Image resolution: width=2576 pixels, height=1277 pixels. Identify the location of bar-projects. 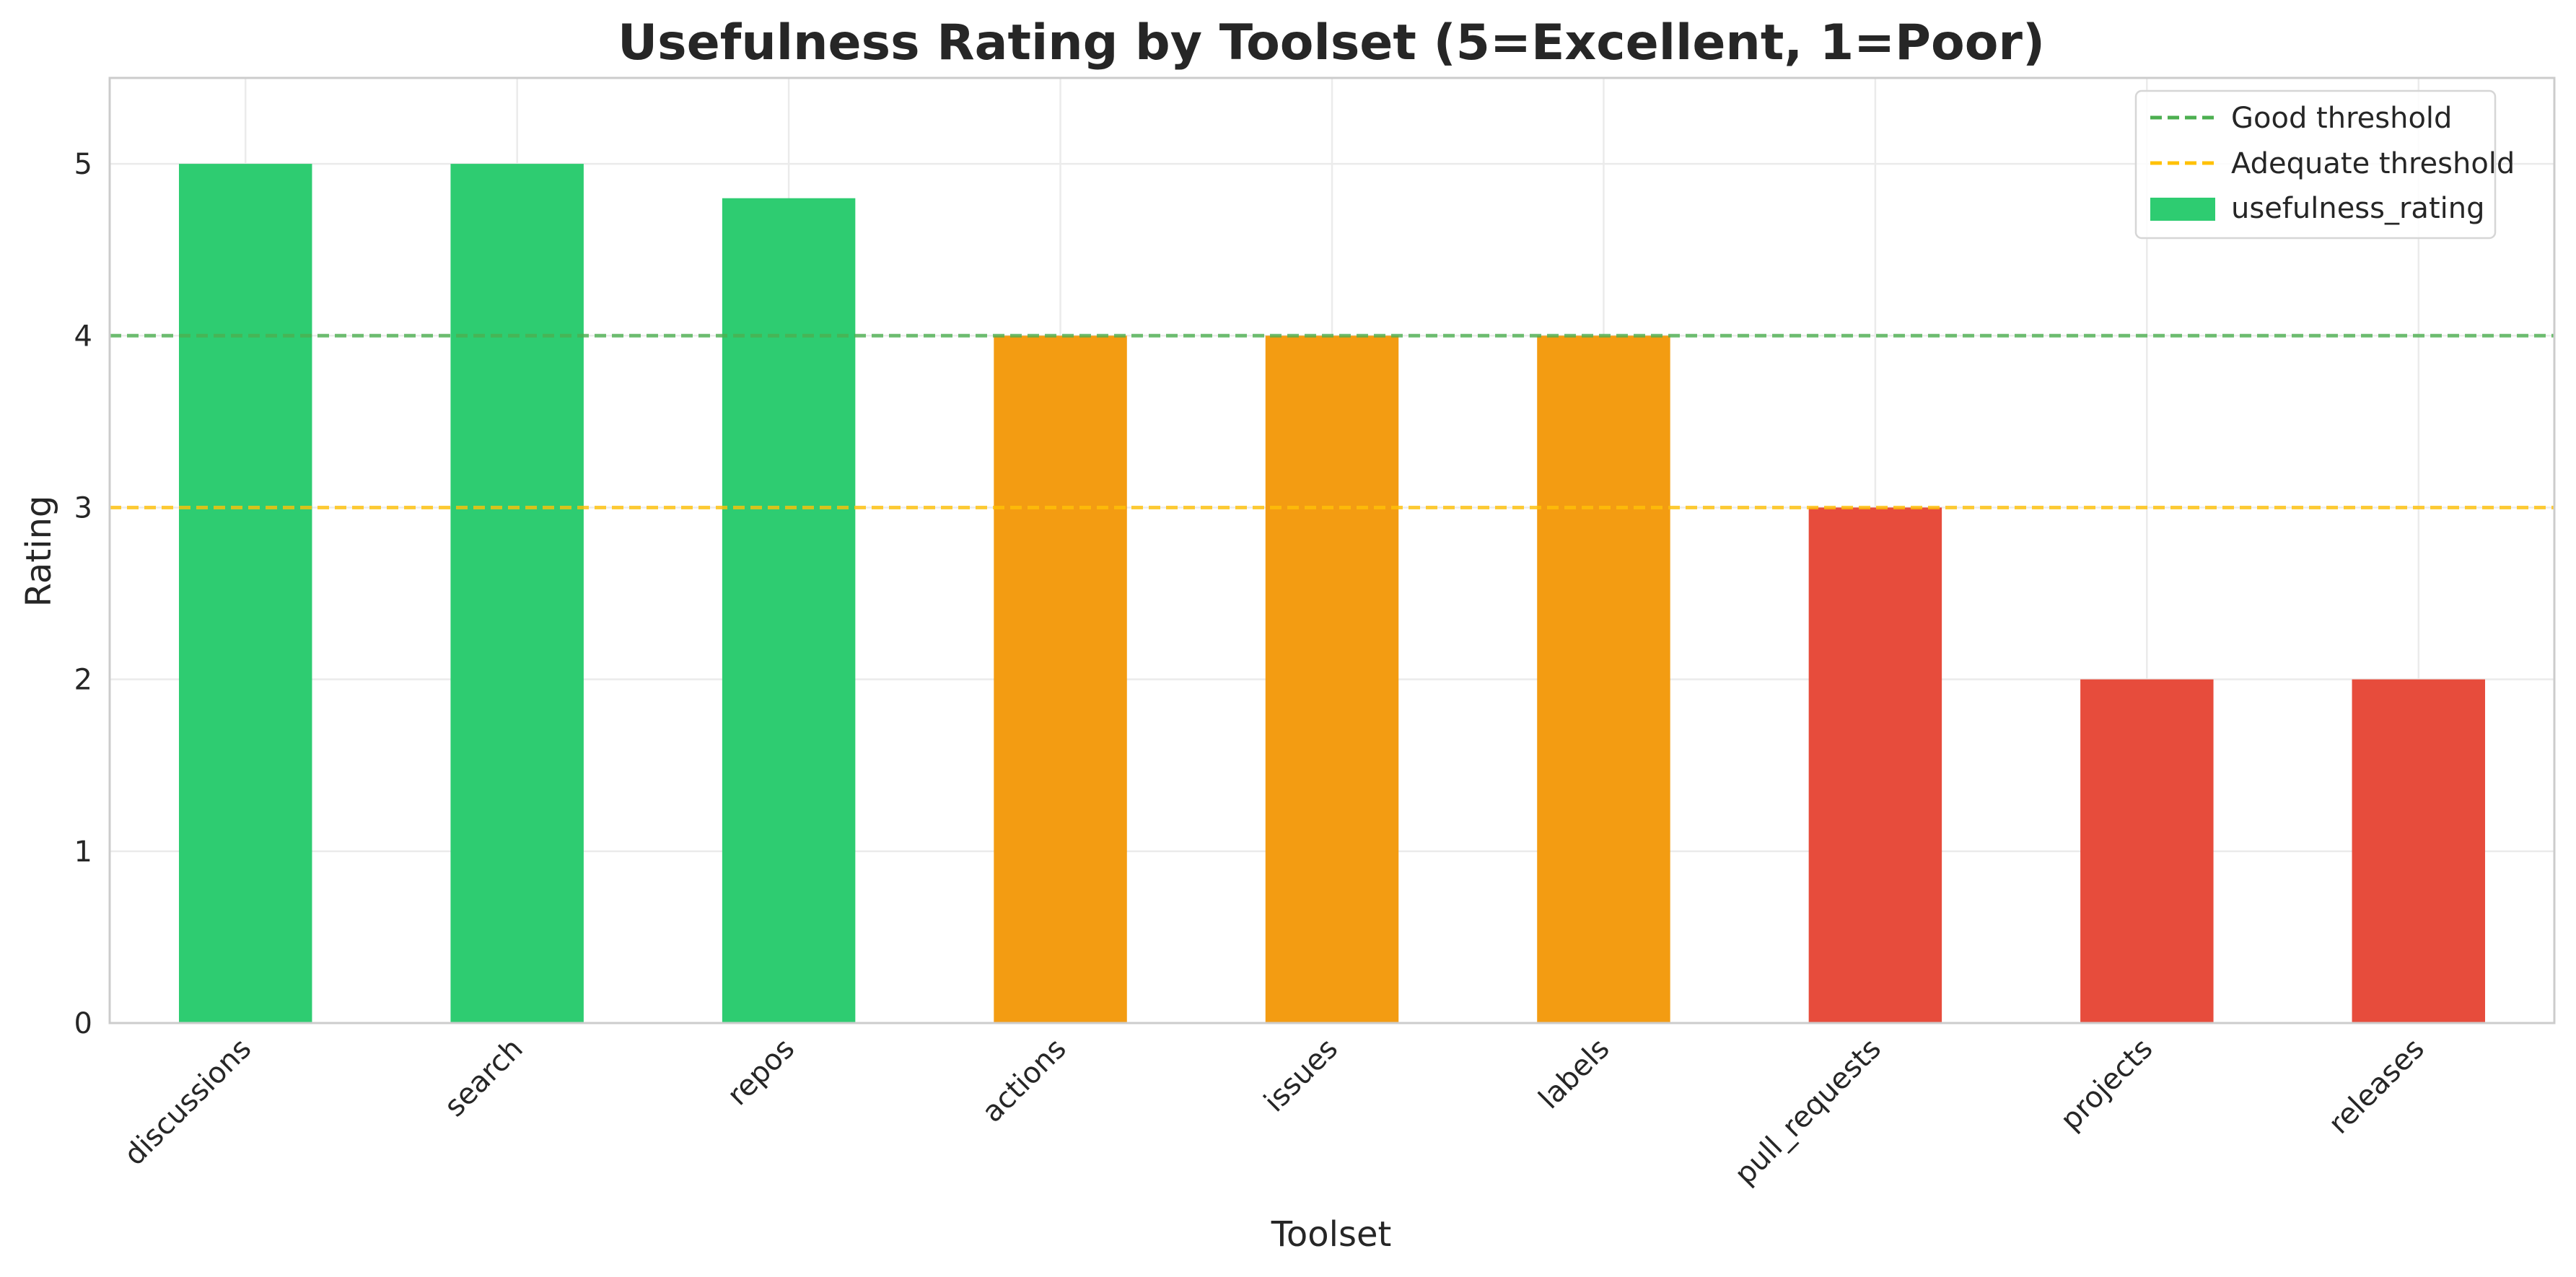
(2147, 851).